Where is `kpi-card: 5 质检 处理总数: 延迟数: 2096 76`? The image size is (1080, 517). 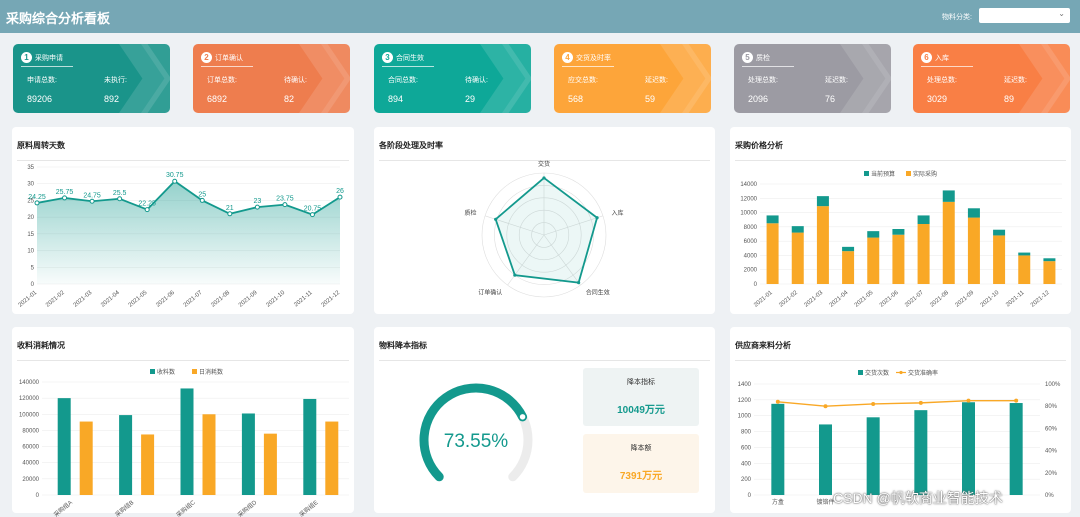
kpi-card: 5 质检 处理总数: 延迟数: 2096 76 is located at coordinates (812, 78).